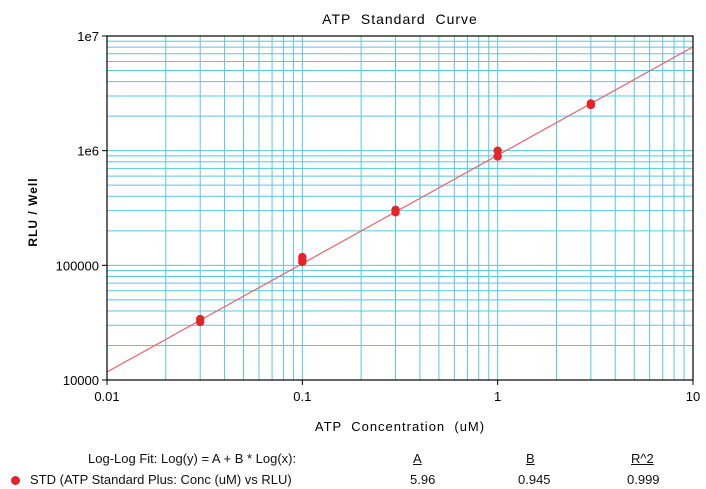 Image resolution: width=706 pixels, height=489 pixels. Describe the element at coordinates (643, 479) in the screenshot. I see `fit-r2-value: 0.999` at that location.